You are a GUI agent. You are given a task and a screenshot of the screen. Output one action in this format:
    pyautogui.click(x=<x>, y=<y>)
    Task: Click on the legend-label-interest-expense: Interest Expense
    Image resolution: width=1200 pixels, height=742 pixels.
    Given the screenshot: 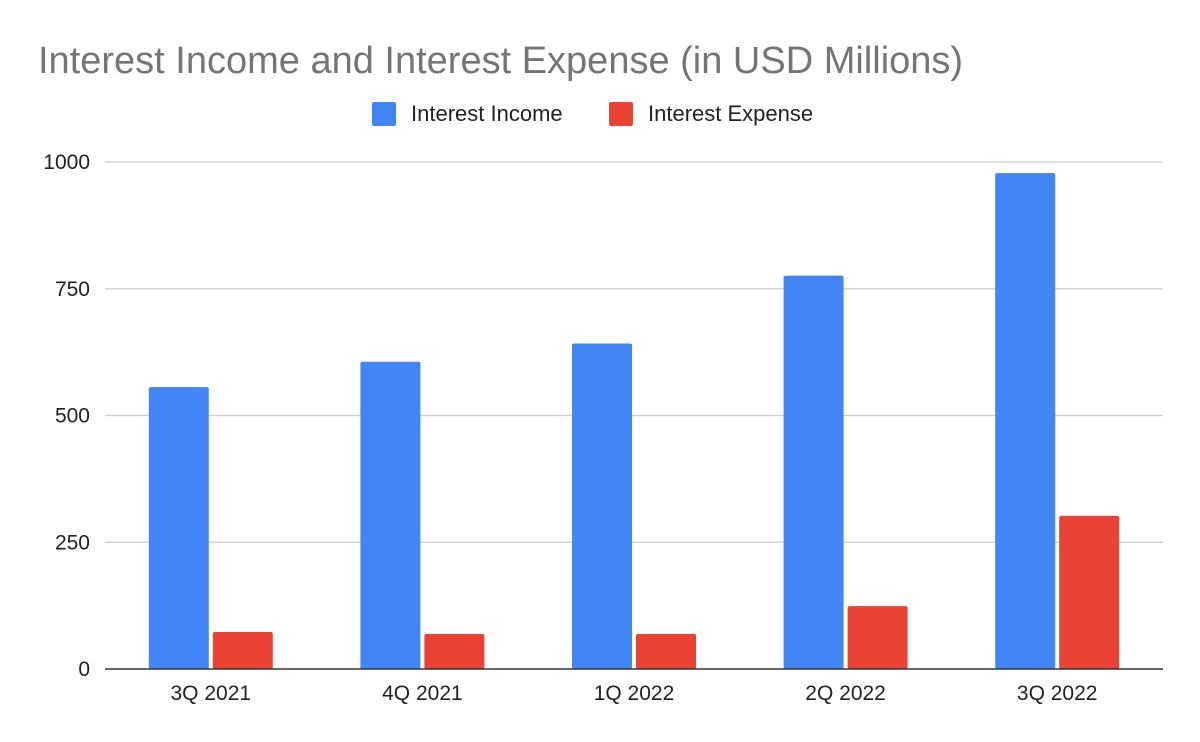 What is the action you would take?
    pyautogui.click(x=730, y=113)
    